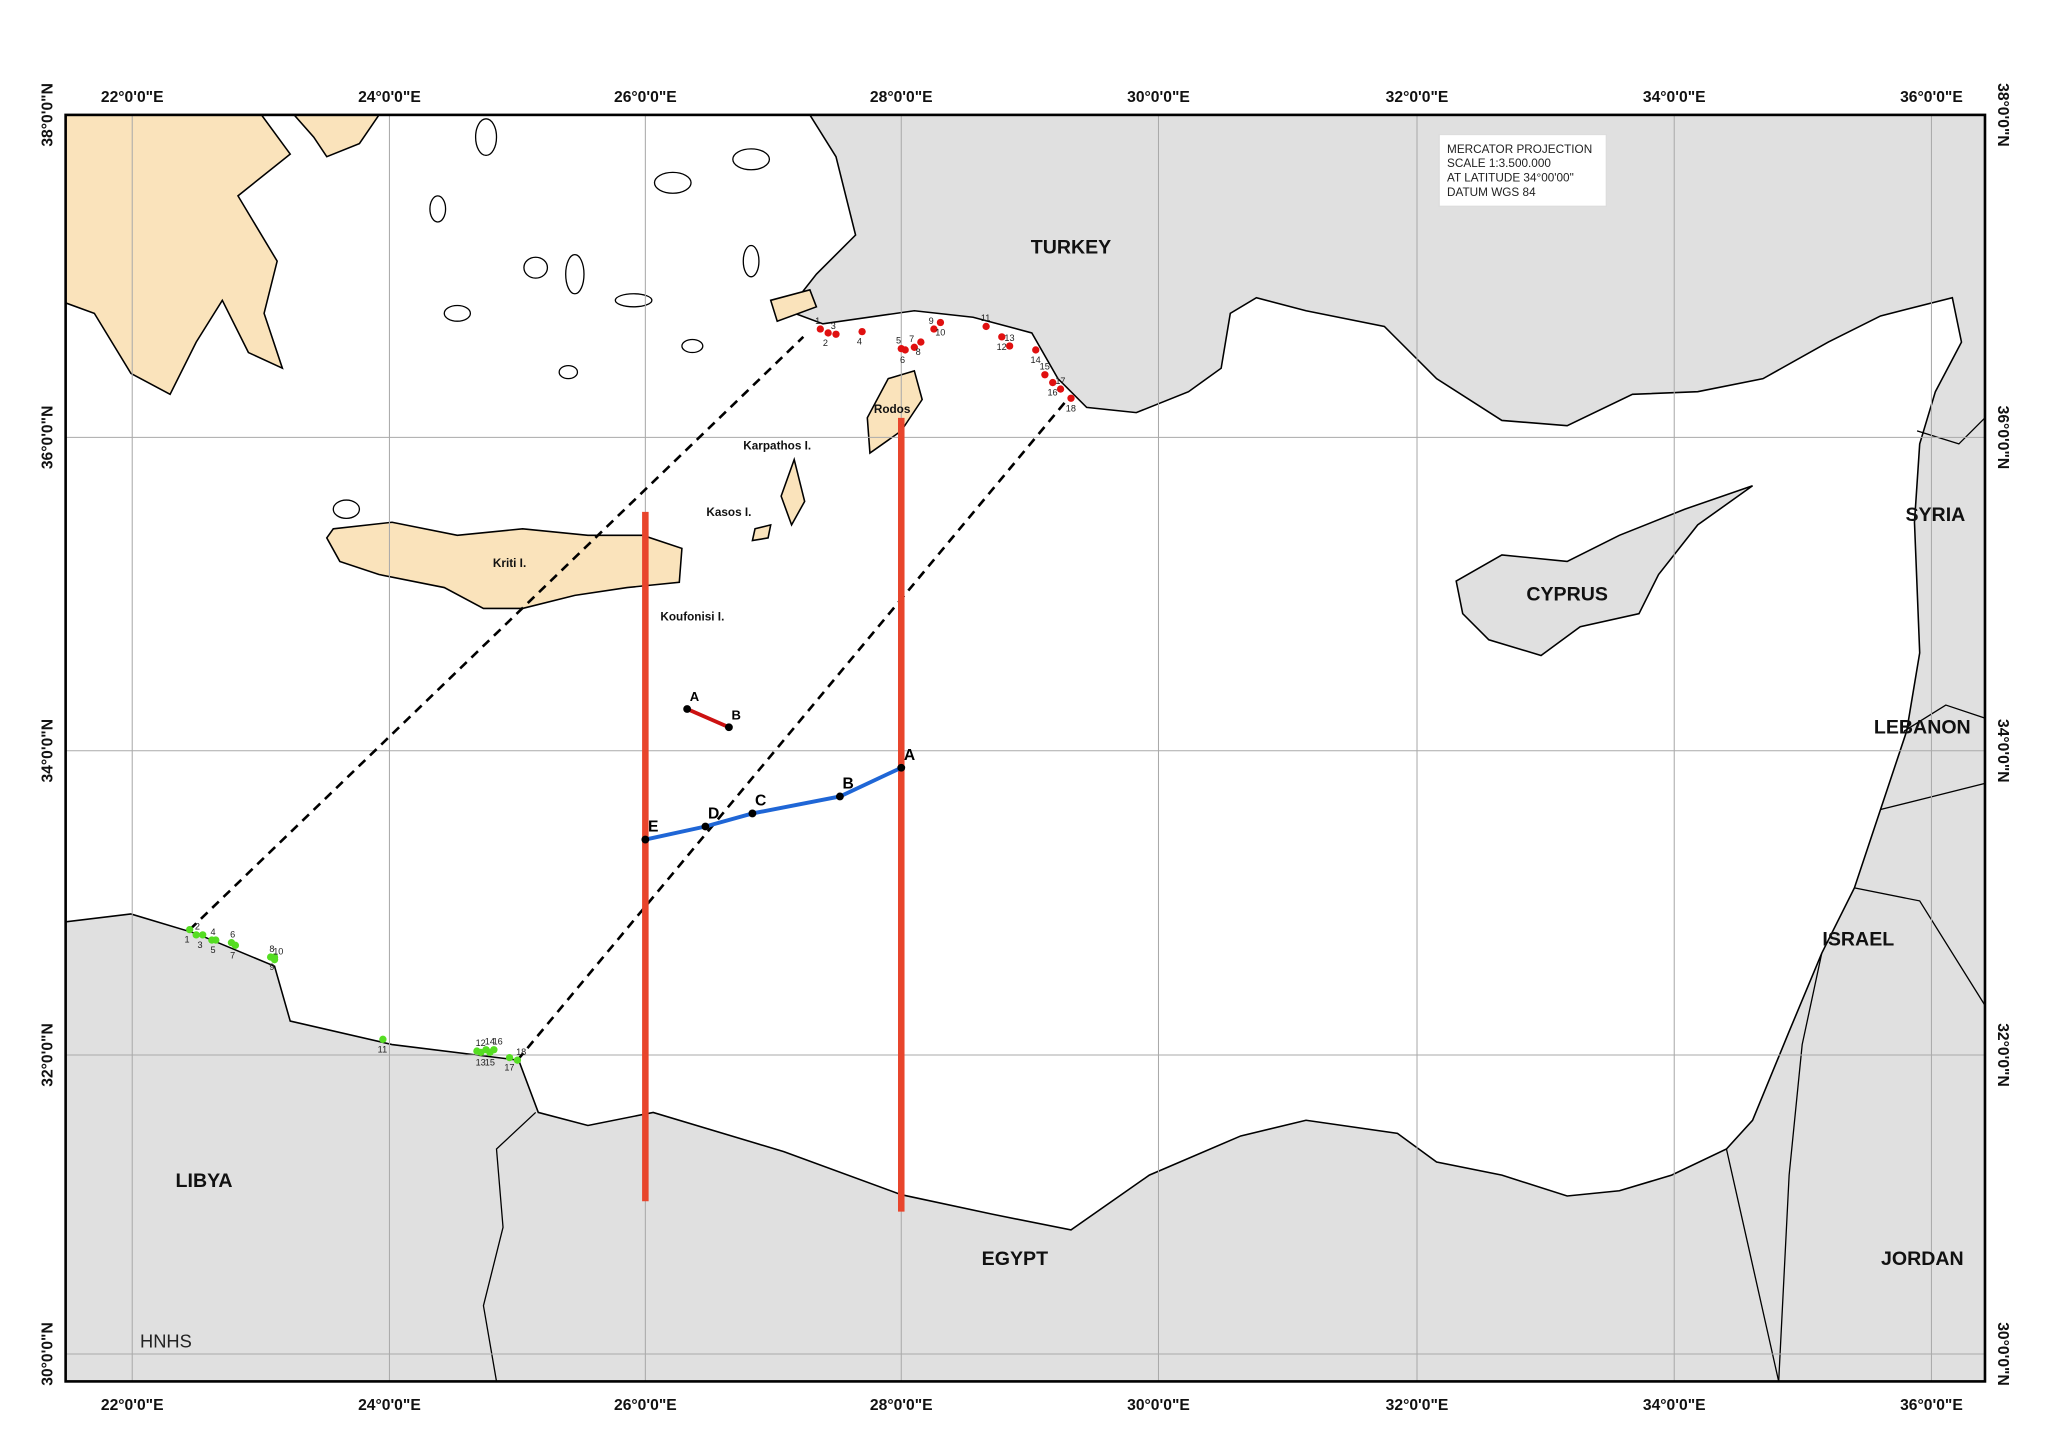 This screenshot has width=2048, height=1453. What do you see at coordinates (761, 532) in the screenshot?
I see `kasos` at bounding box center [761, 532].